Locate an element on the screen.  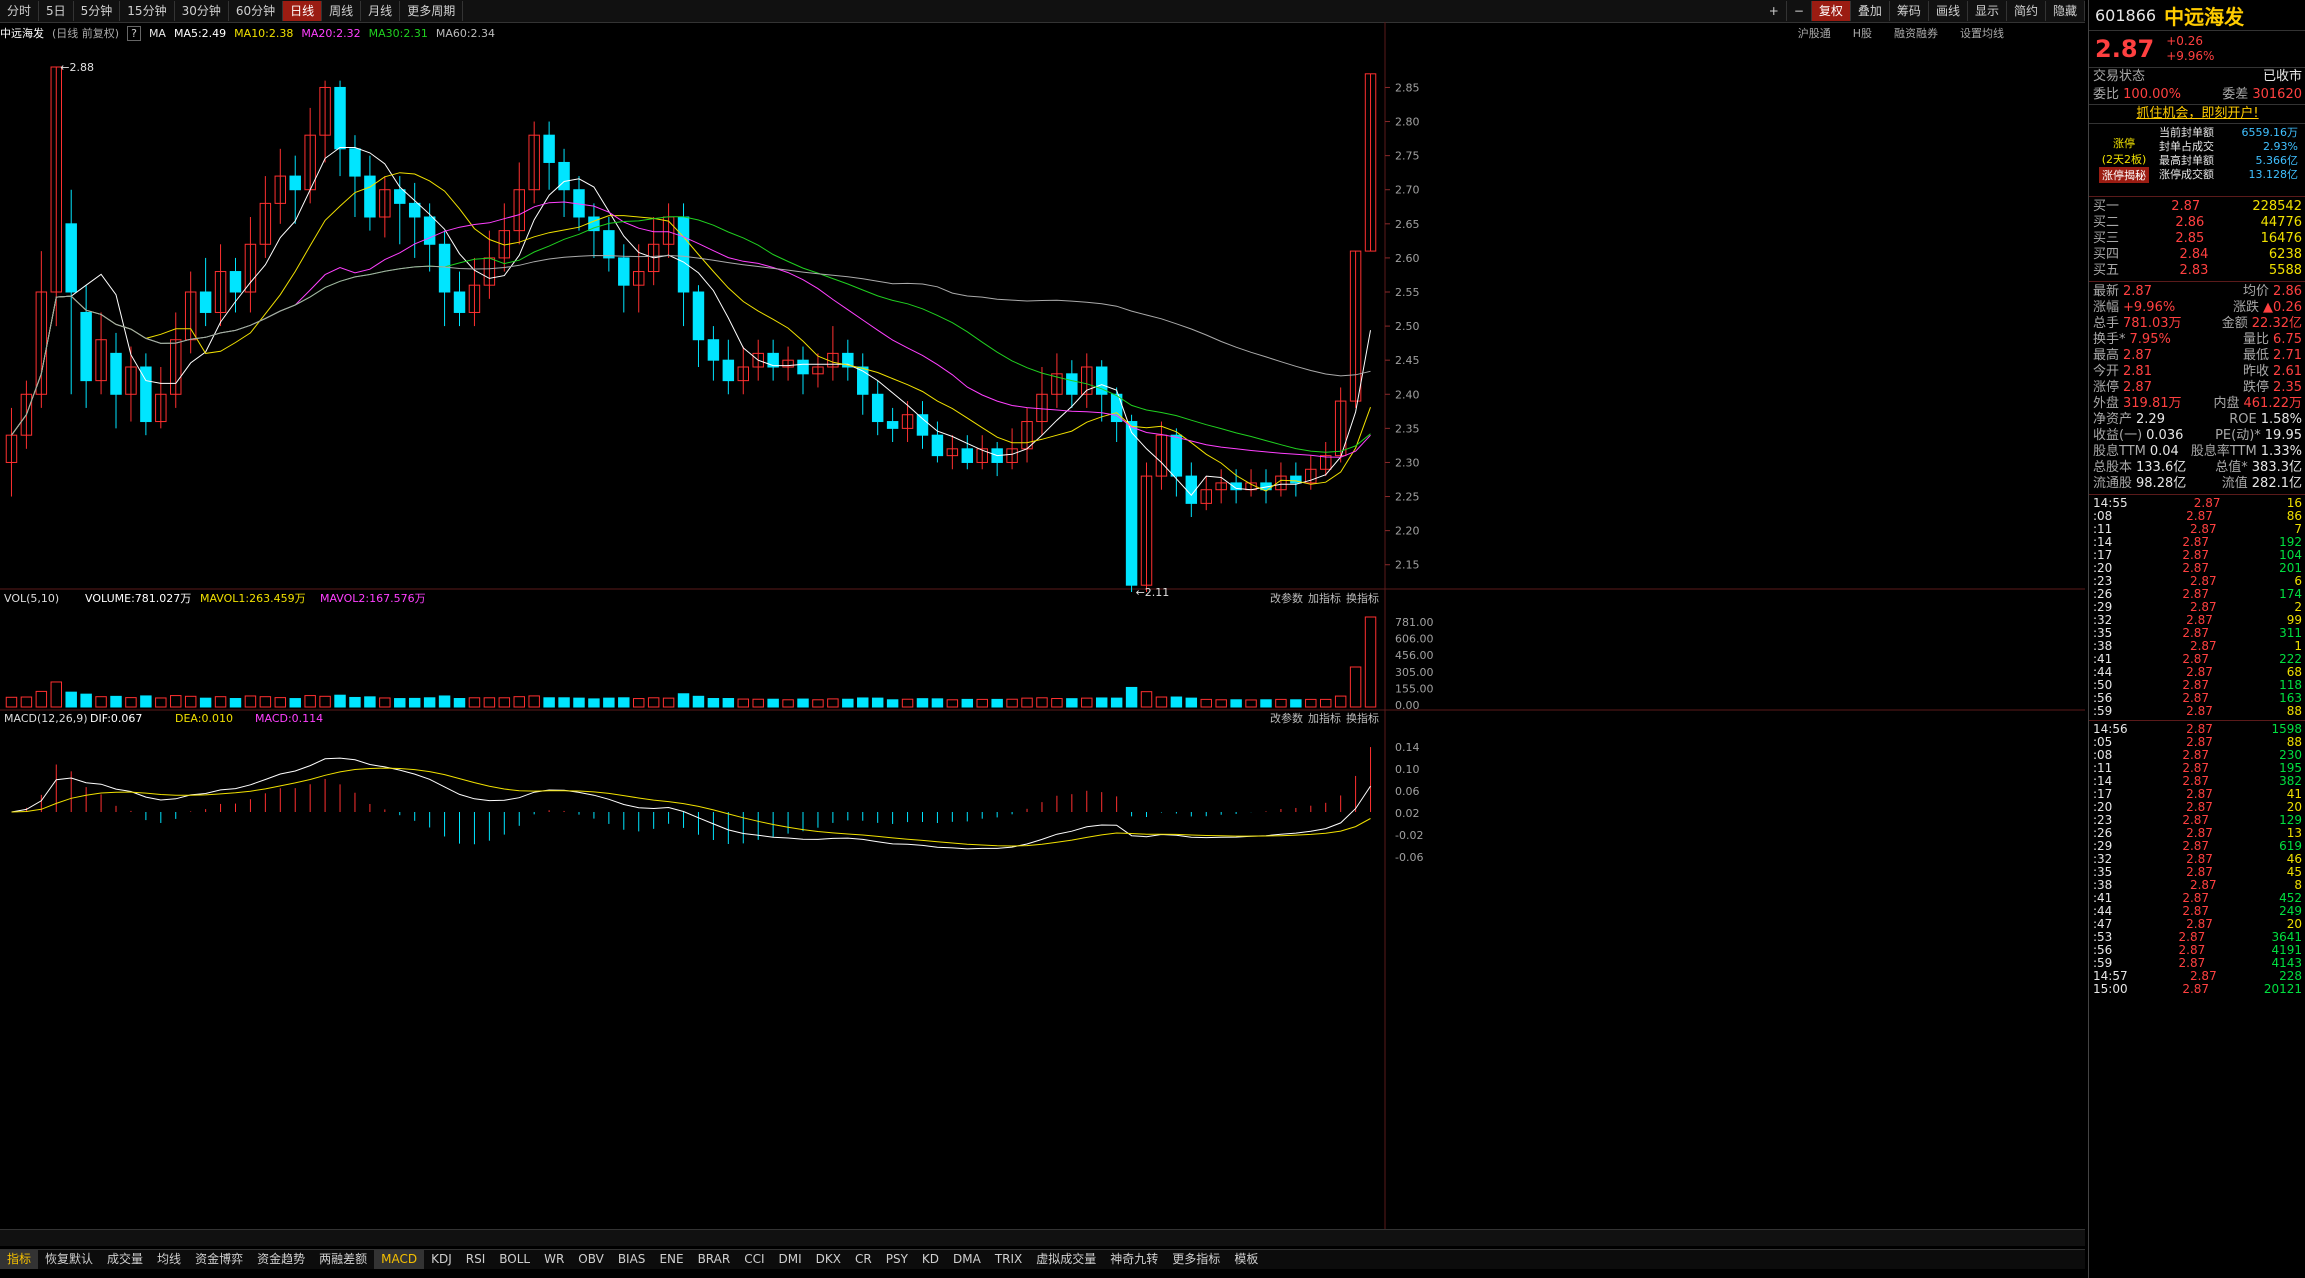
indicator-tab: DMA is located at coordinates (967, 1259).